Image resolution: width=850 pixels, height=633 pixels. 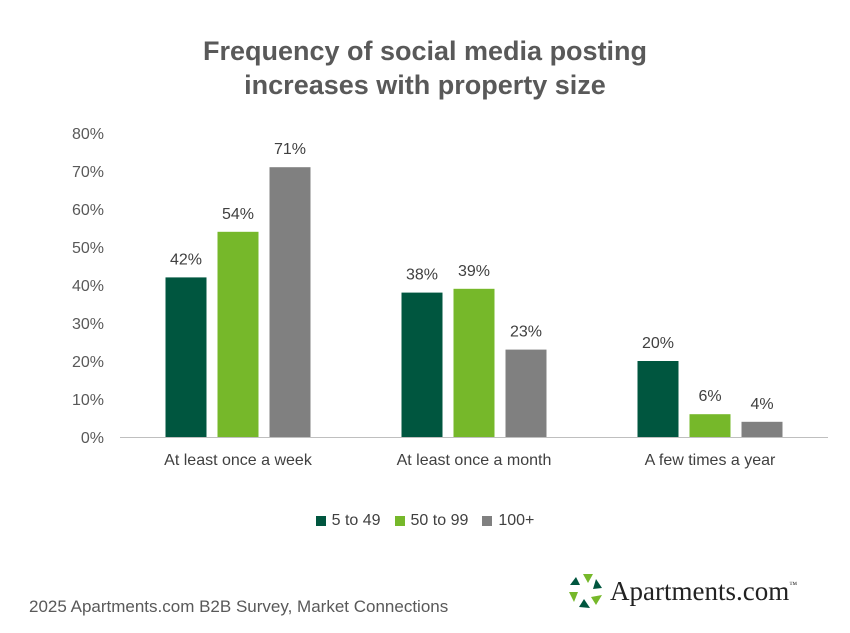 I want to click on y-tick-label: 40%, so click(x=88, y=286).